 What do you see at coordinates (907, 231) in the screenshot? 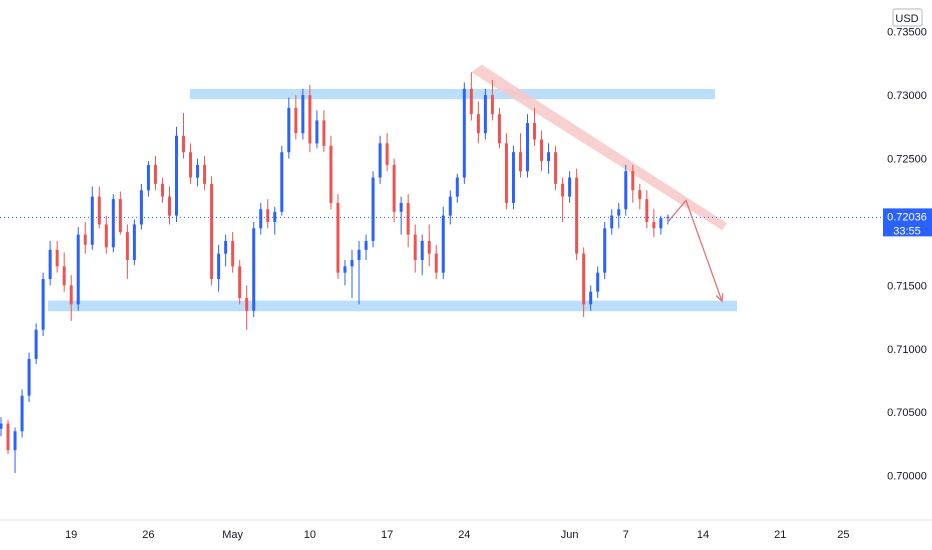
I see `current-price-countdown: 33:55` at bounding box center [907, 231].